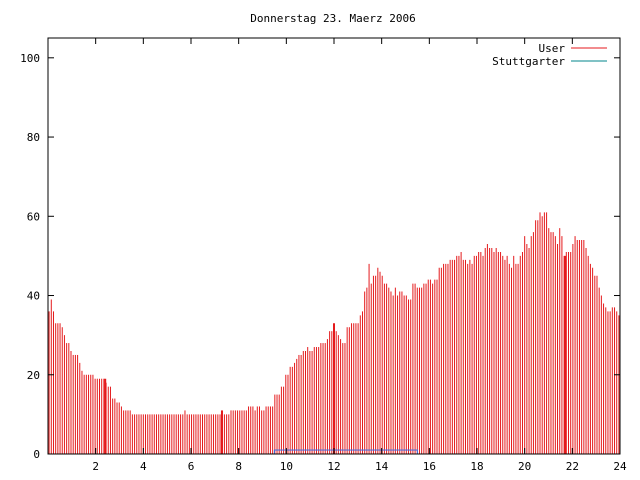  Describe the element at coordinates (476, 466) in the screenshot. I see `x-tick-label: 18` at that location.